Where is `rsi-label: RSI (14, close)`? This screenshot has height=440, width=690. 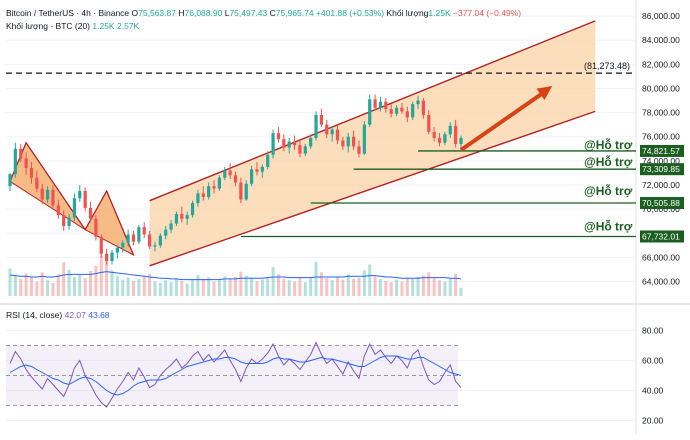
rsi-label: RSI (14, close) is located at coordinates (34, 315).